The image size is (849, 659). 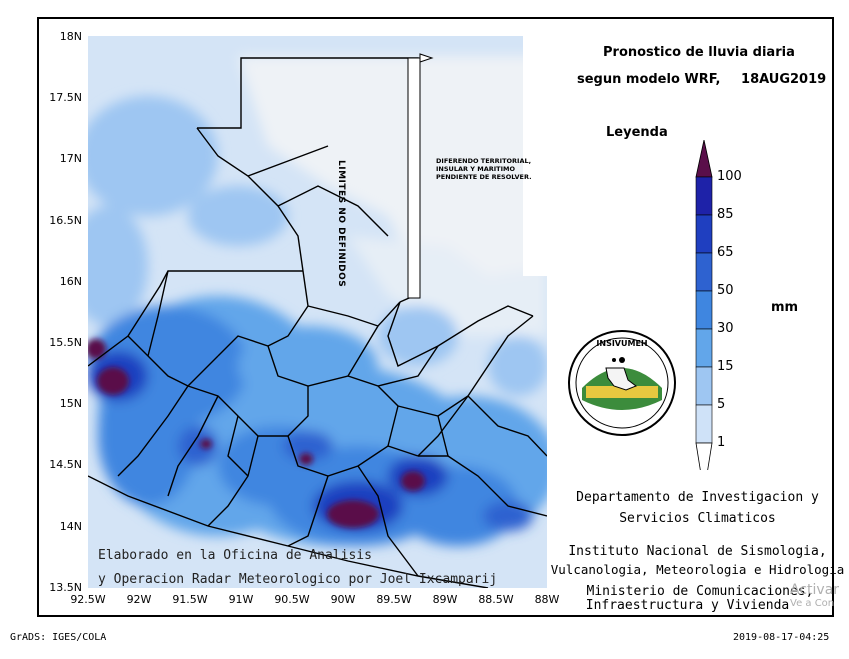 I want to click on lat-tick-label: 14.5N, so click(x=65, y=465).